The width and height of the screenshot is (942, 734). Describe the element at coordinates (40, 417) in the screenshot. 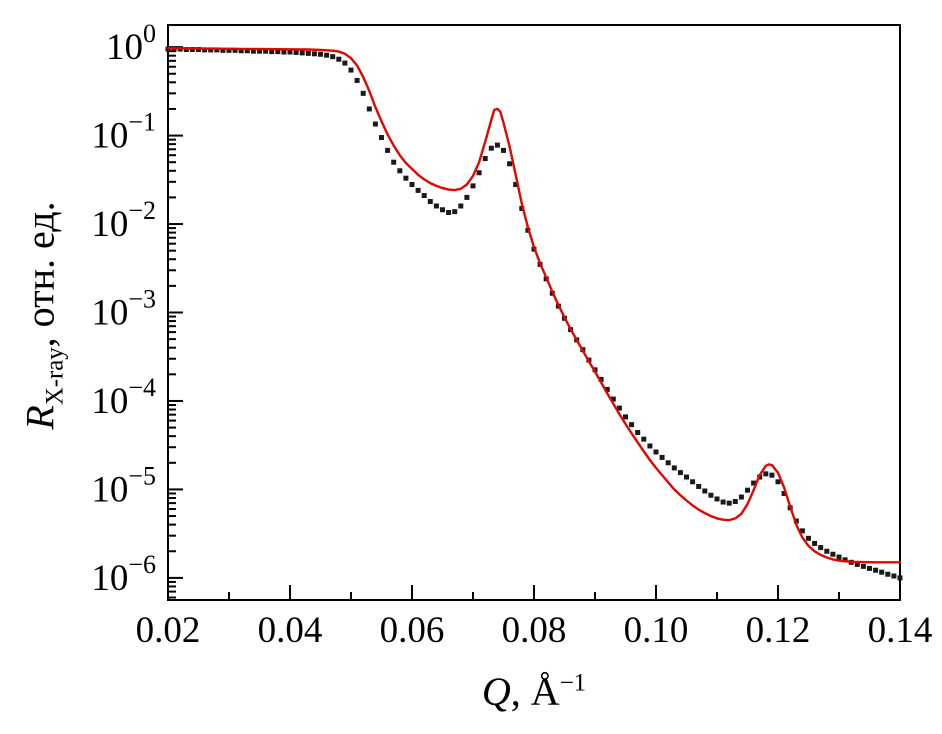

I see `y-axis-variable: R` at that location.